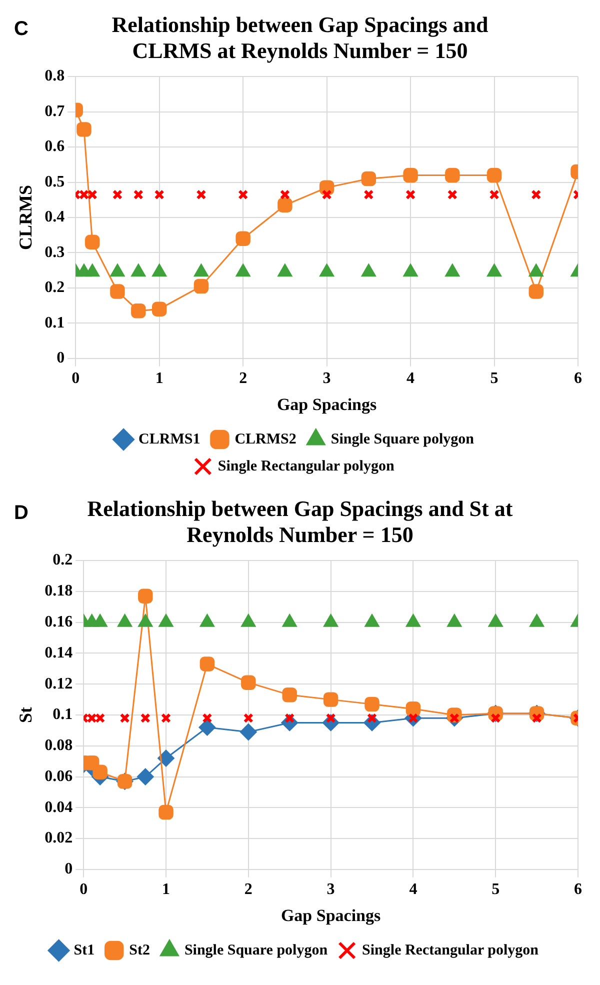 The height and width of the screenshot is (985, 600). I want to click on chart-title: Relationship between Gap Spacings and CLRMS at Reynolds Number = 150, so click(300, 37).